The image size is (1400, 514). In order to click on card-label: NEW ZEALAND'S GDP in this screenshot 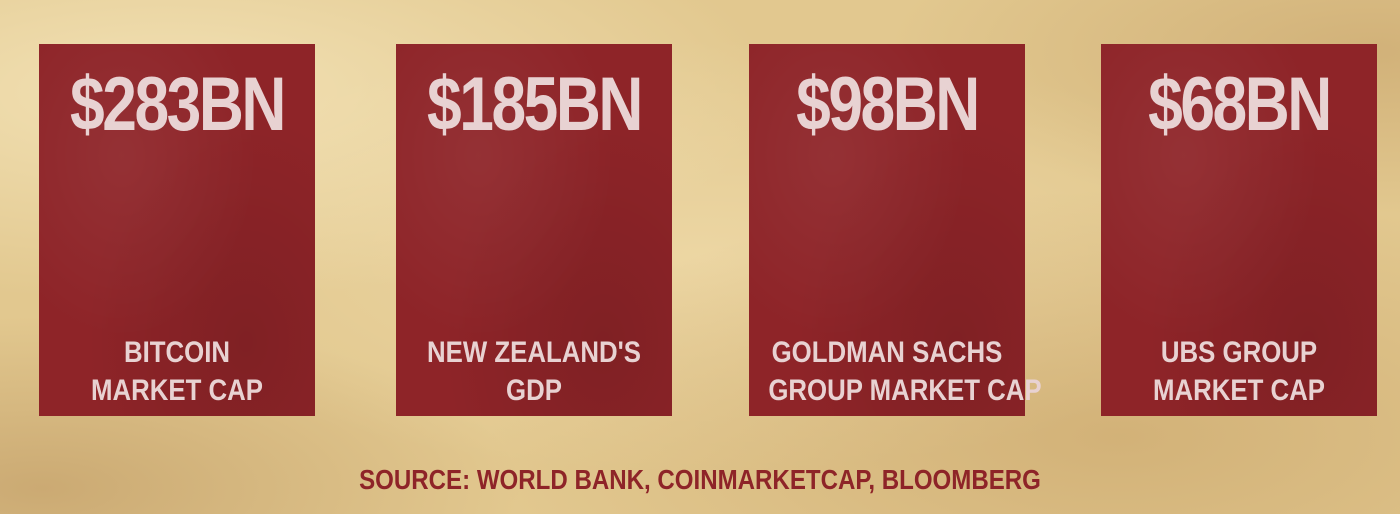, I will do `click(533, 372)`.